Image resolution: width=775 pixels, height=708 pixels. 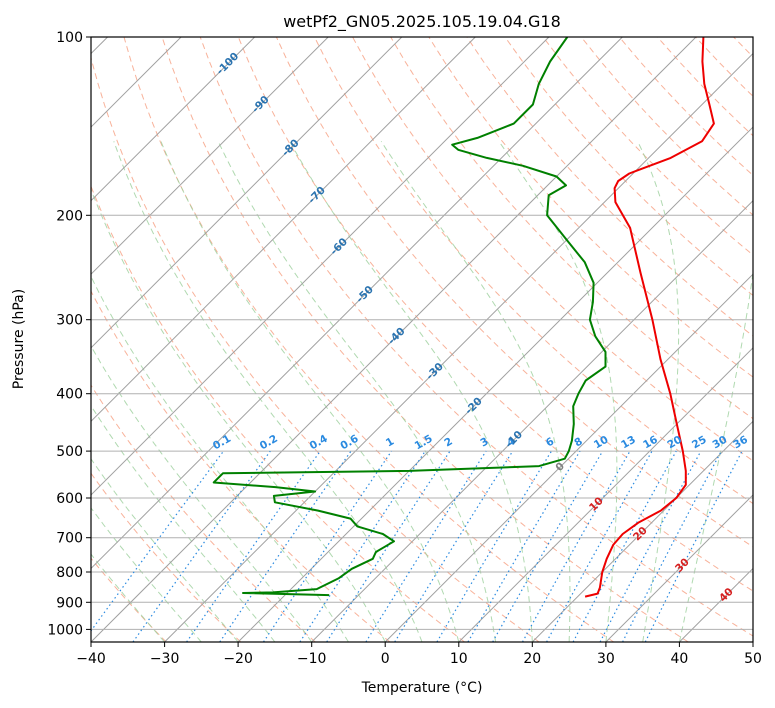 What do you see at coordinates (532, 659) in the screenshot?
I see `x-tick-label: 20` at bounding box center [532, 659].